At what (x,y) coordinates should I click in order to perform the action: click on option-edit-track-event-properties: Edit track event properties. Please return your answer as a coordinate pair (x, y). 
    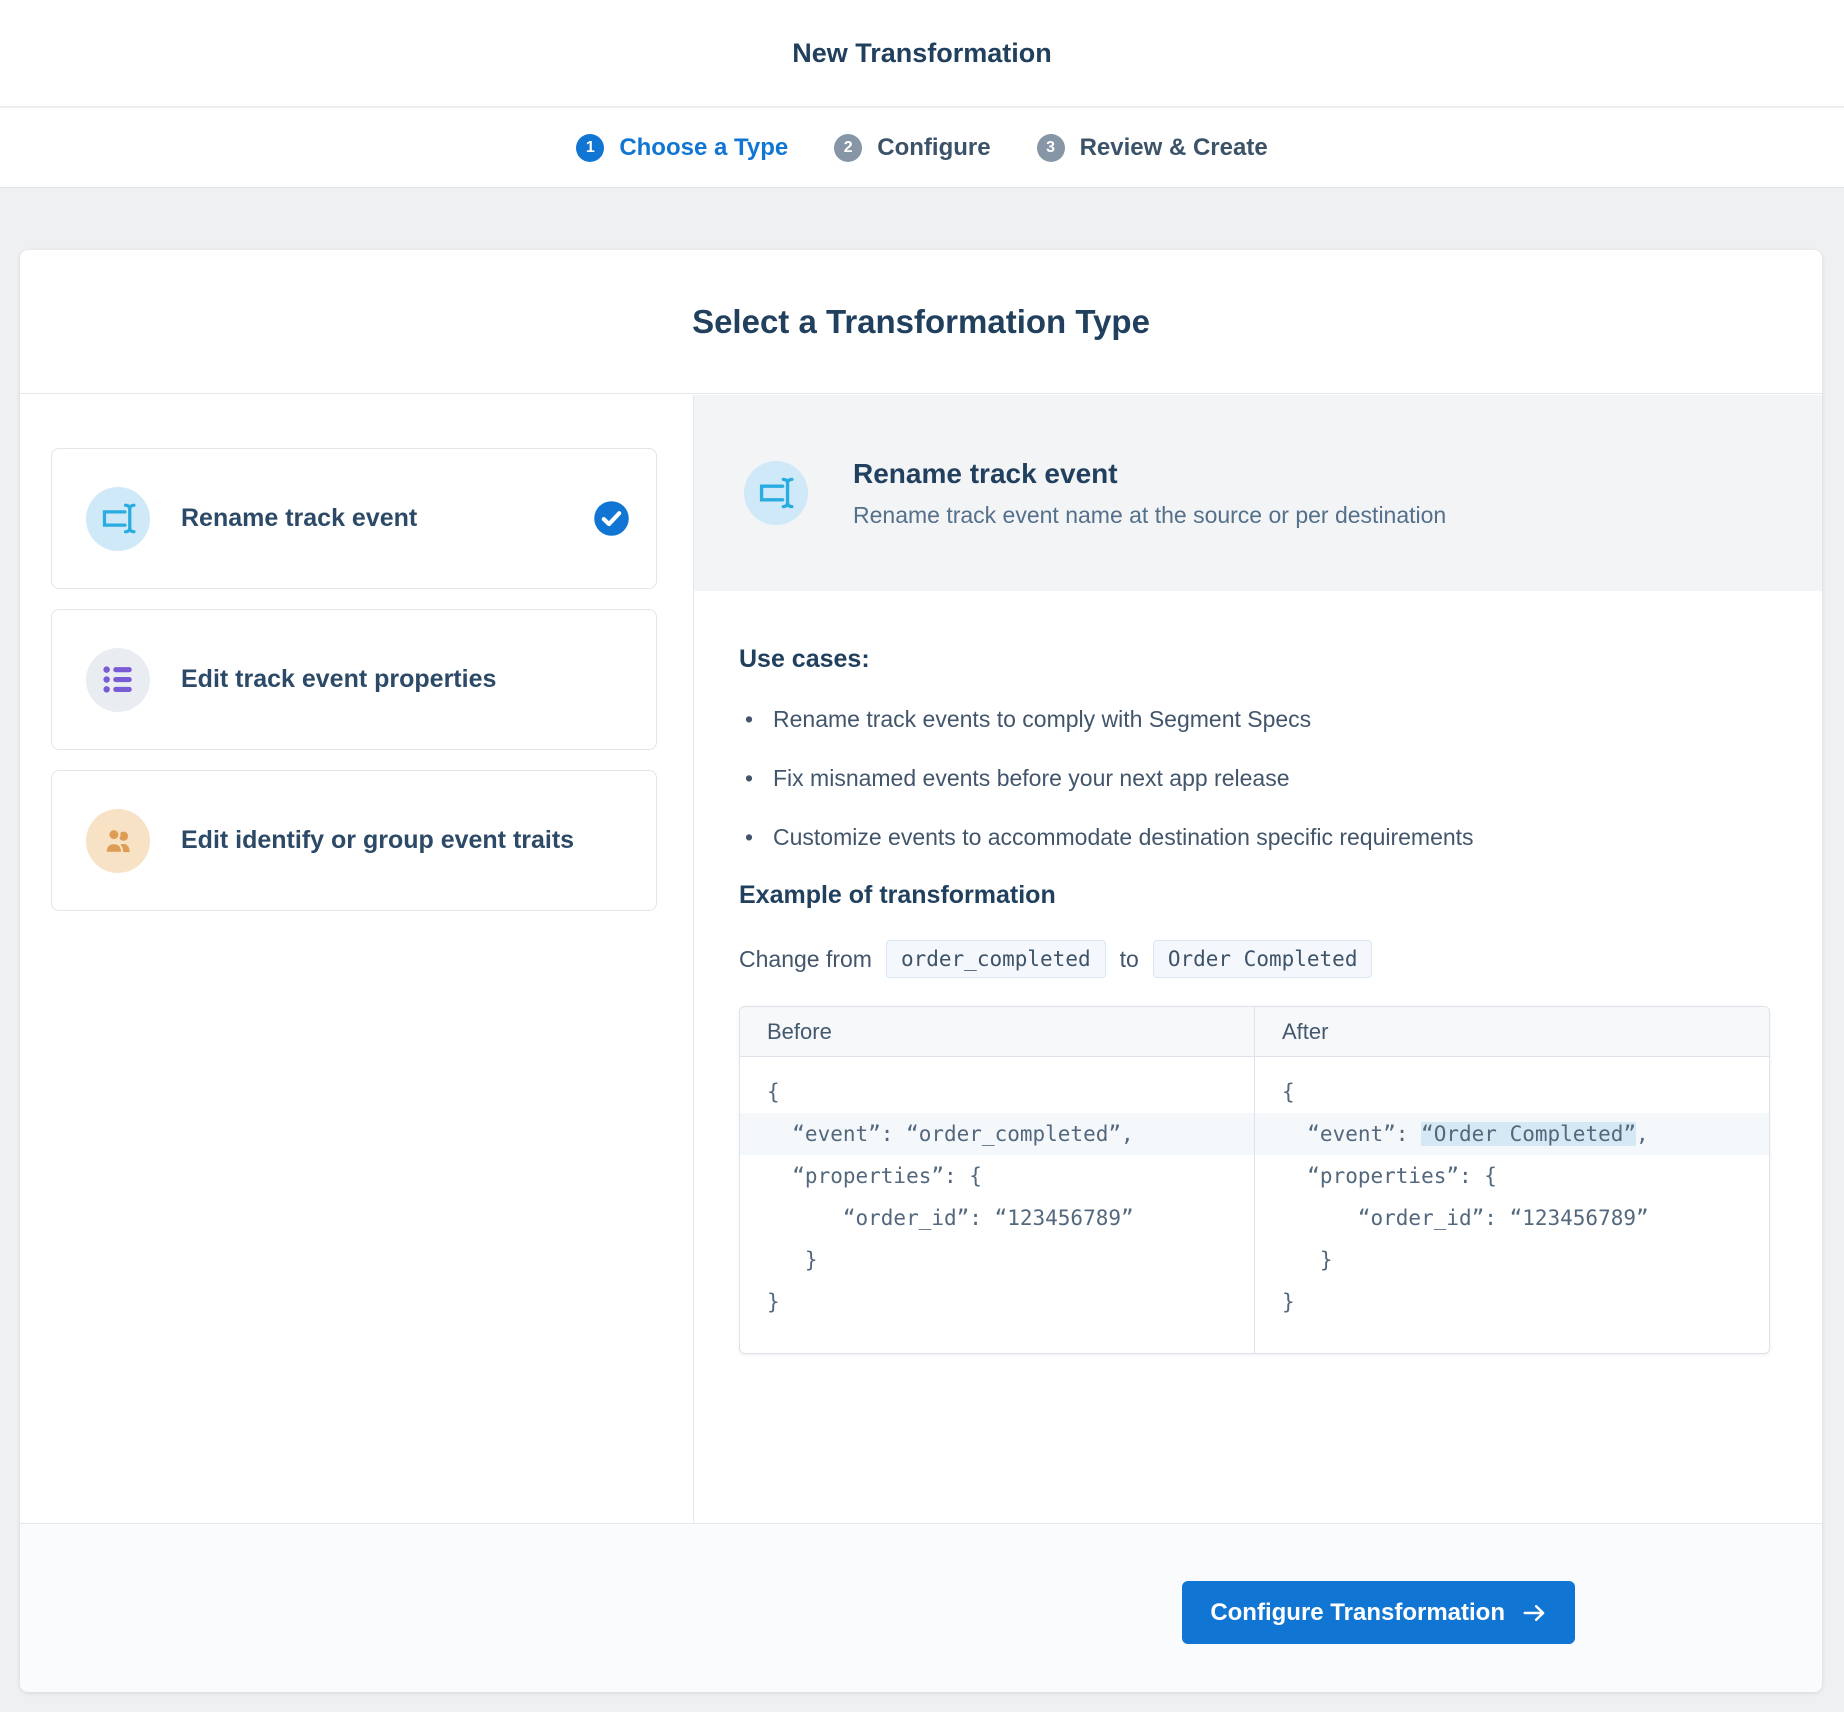
    Looking at the image, I should click on (354, 679).